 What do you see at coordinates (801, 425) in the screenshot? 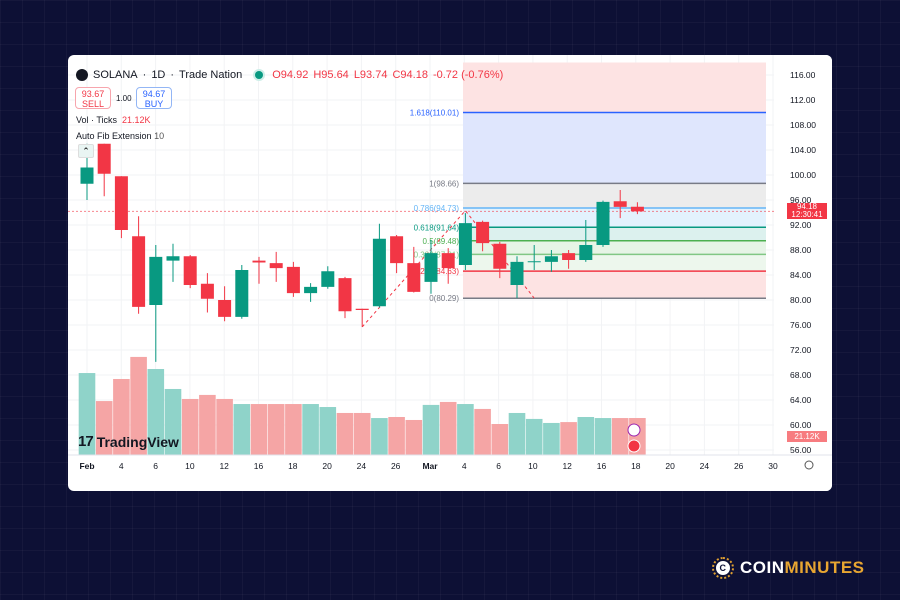
I see `price-tick-label: 60.00` at bounding box center [801, 425].